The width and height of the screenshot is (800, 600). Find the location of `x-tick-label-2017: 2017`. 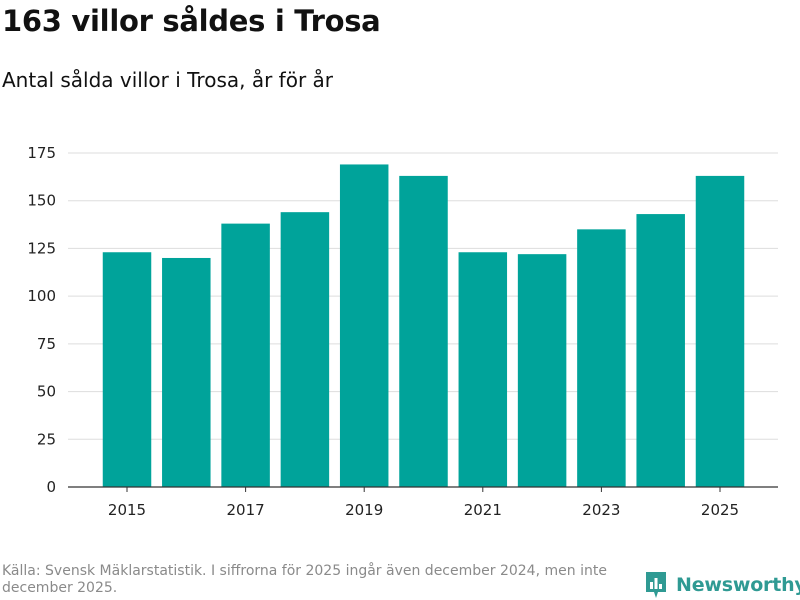

x-tick-label-2017: 2017 is located at coordinates (246, 510).